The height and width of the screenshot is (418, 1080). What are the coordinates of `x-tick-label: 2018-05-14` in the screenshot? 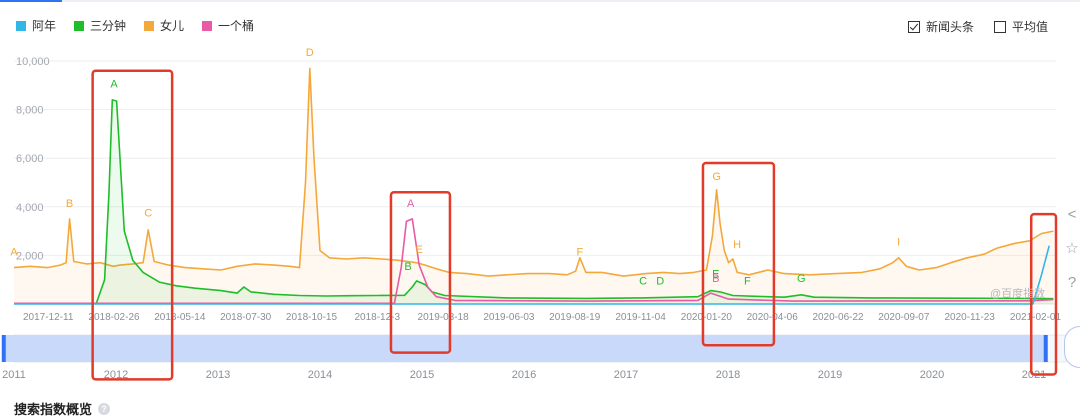 It's located at (180, 317).